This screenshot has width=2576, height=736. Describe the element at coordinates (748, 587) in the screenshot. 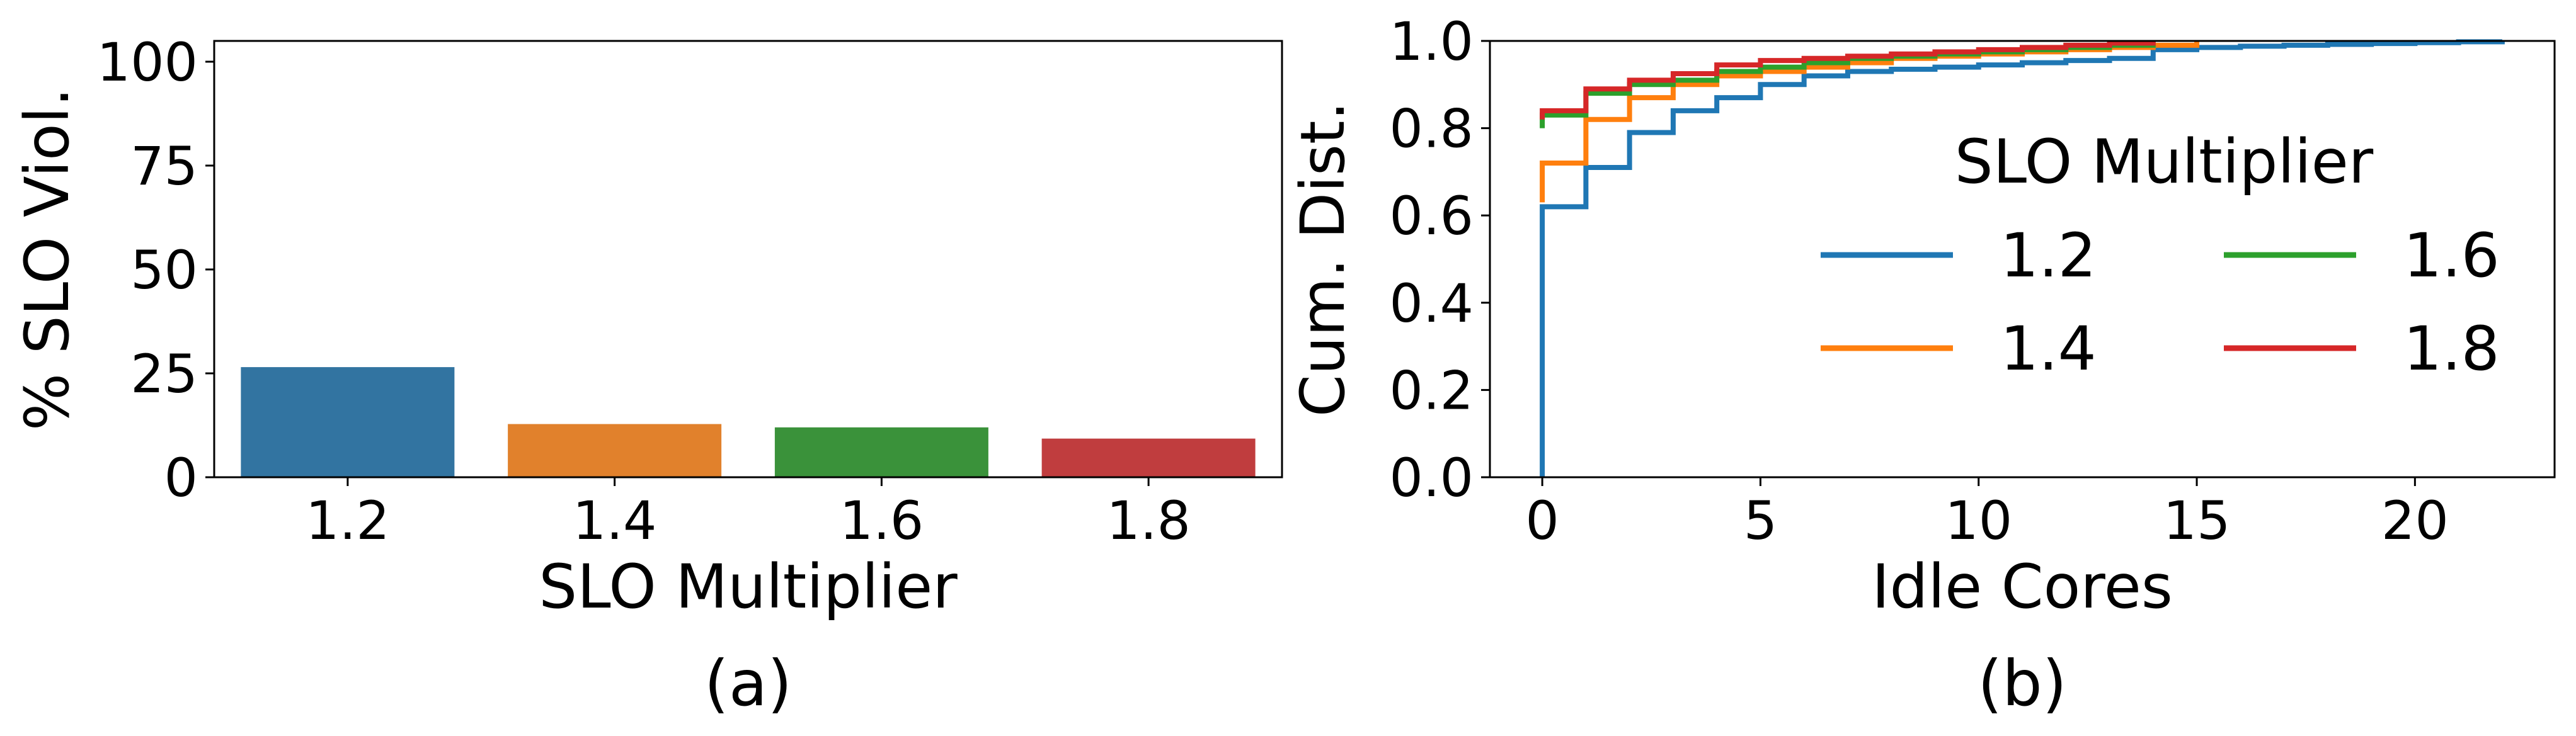

I see `x-axis-label-a: SLO Multiplier` at that location.